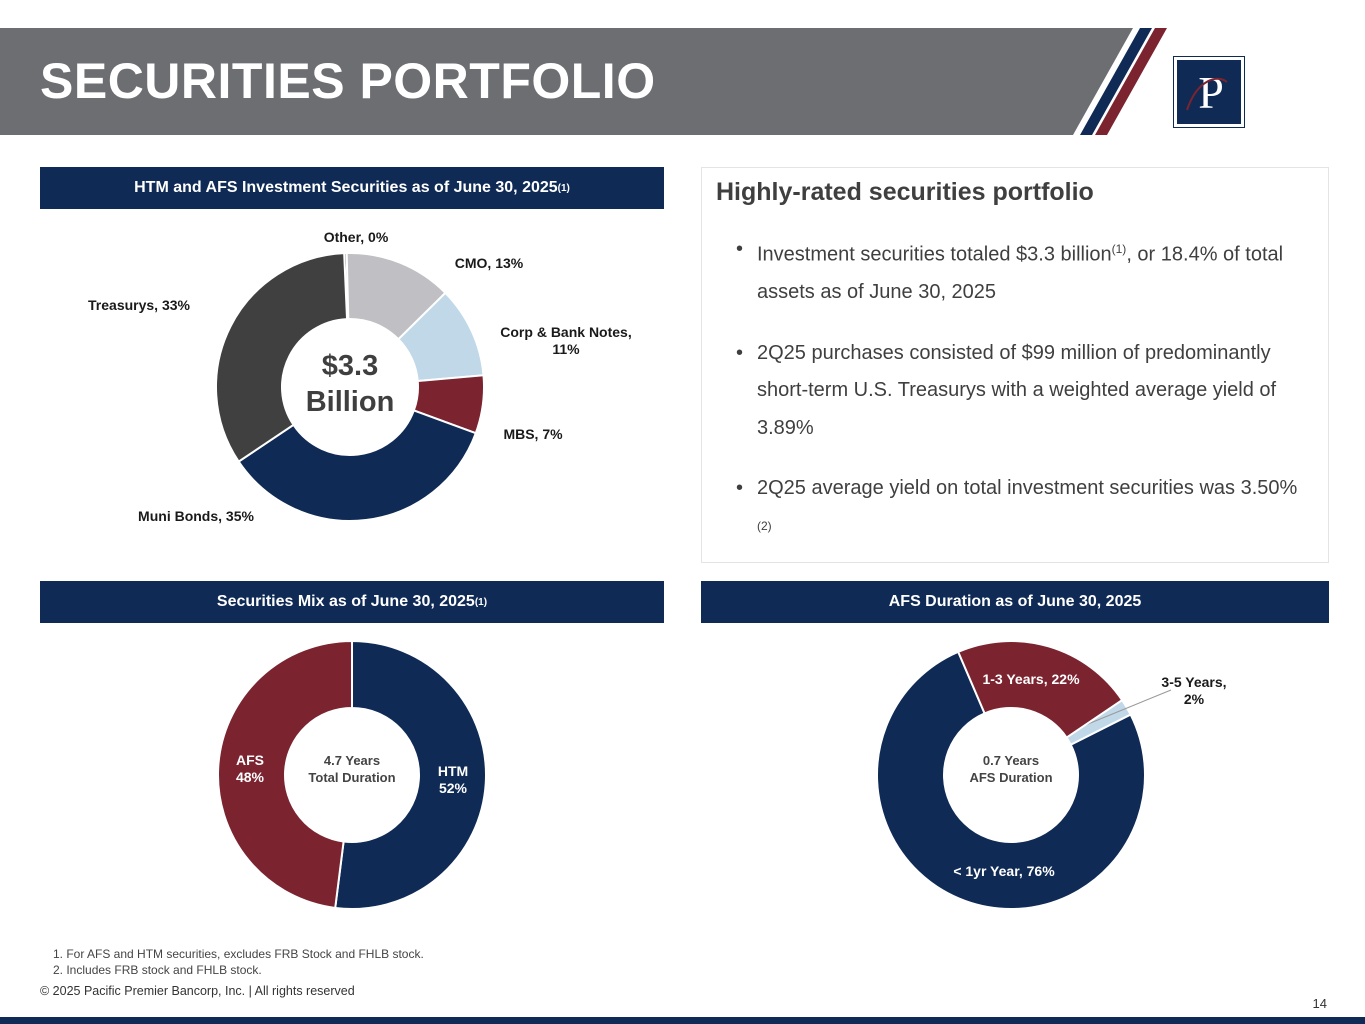  I want to click on panel-header-securities-mix: Securities Mix as of June 30, 2025 (1), so click(352, 602).